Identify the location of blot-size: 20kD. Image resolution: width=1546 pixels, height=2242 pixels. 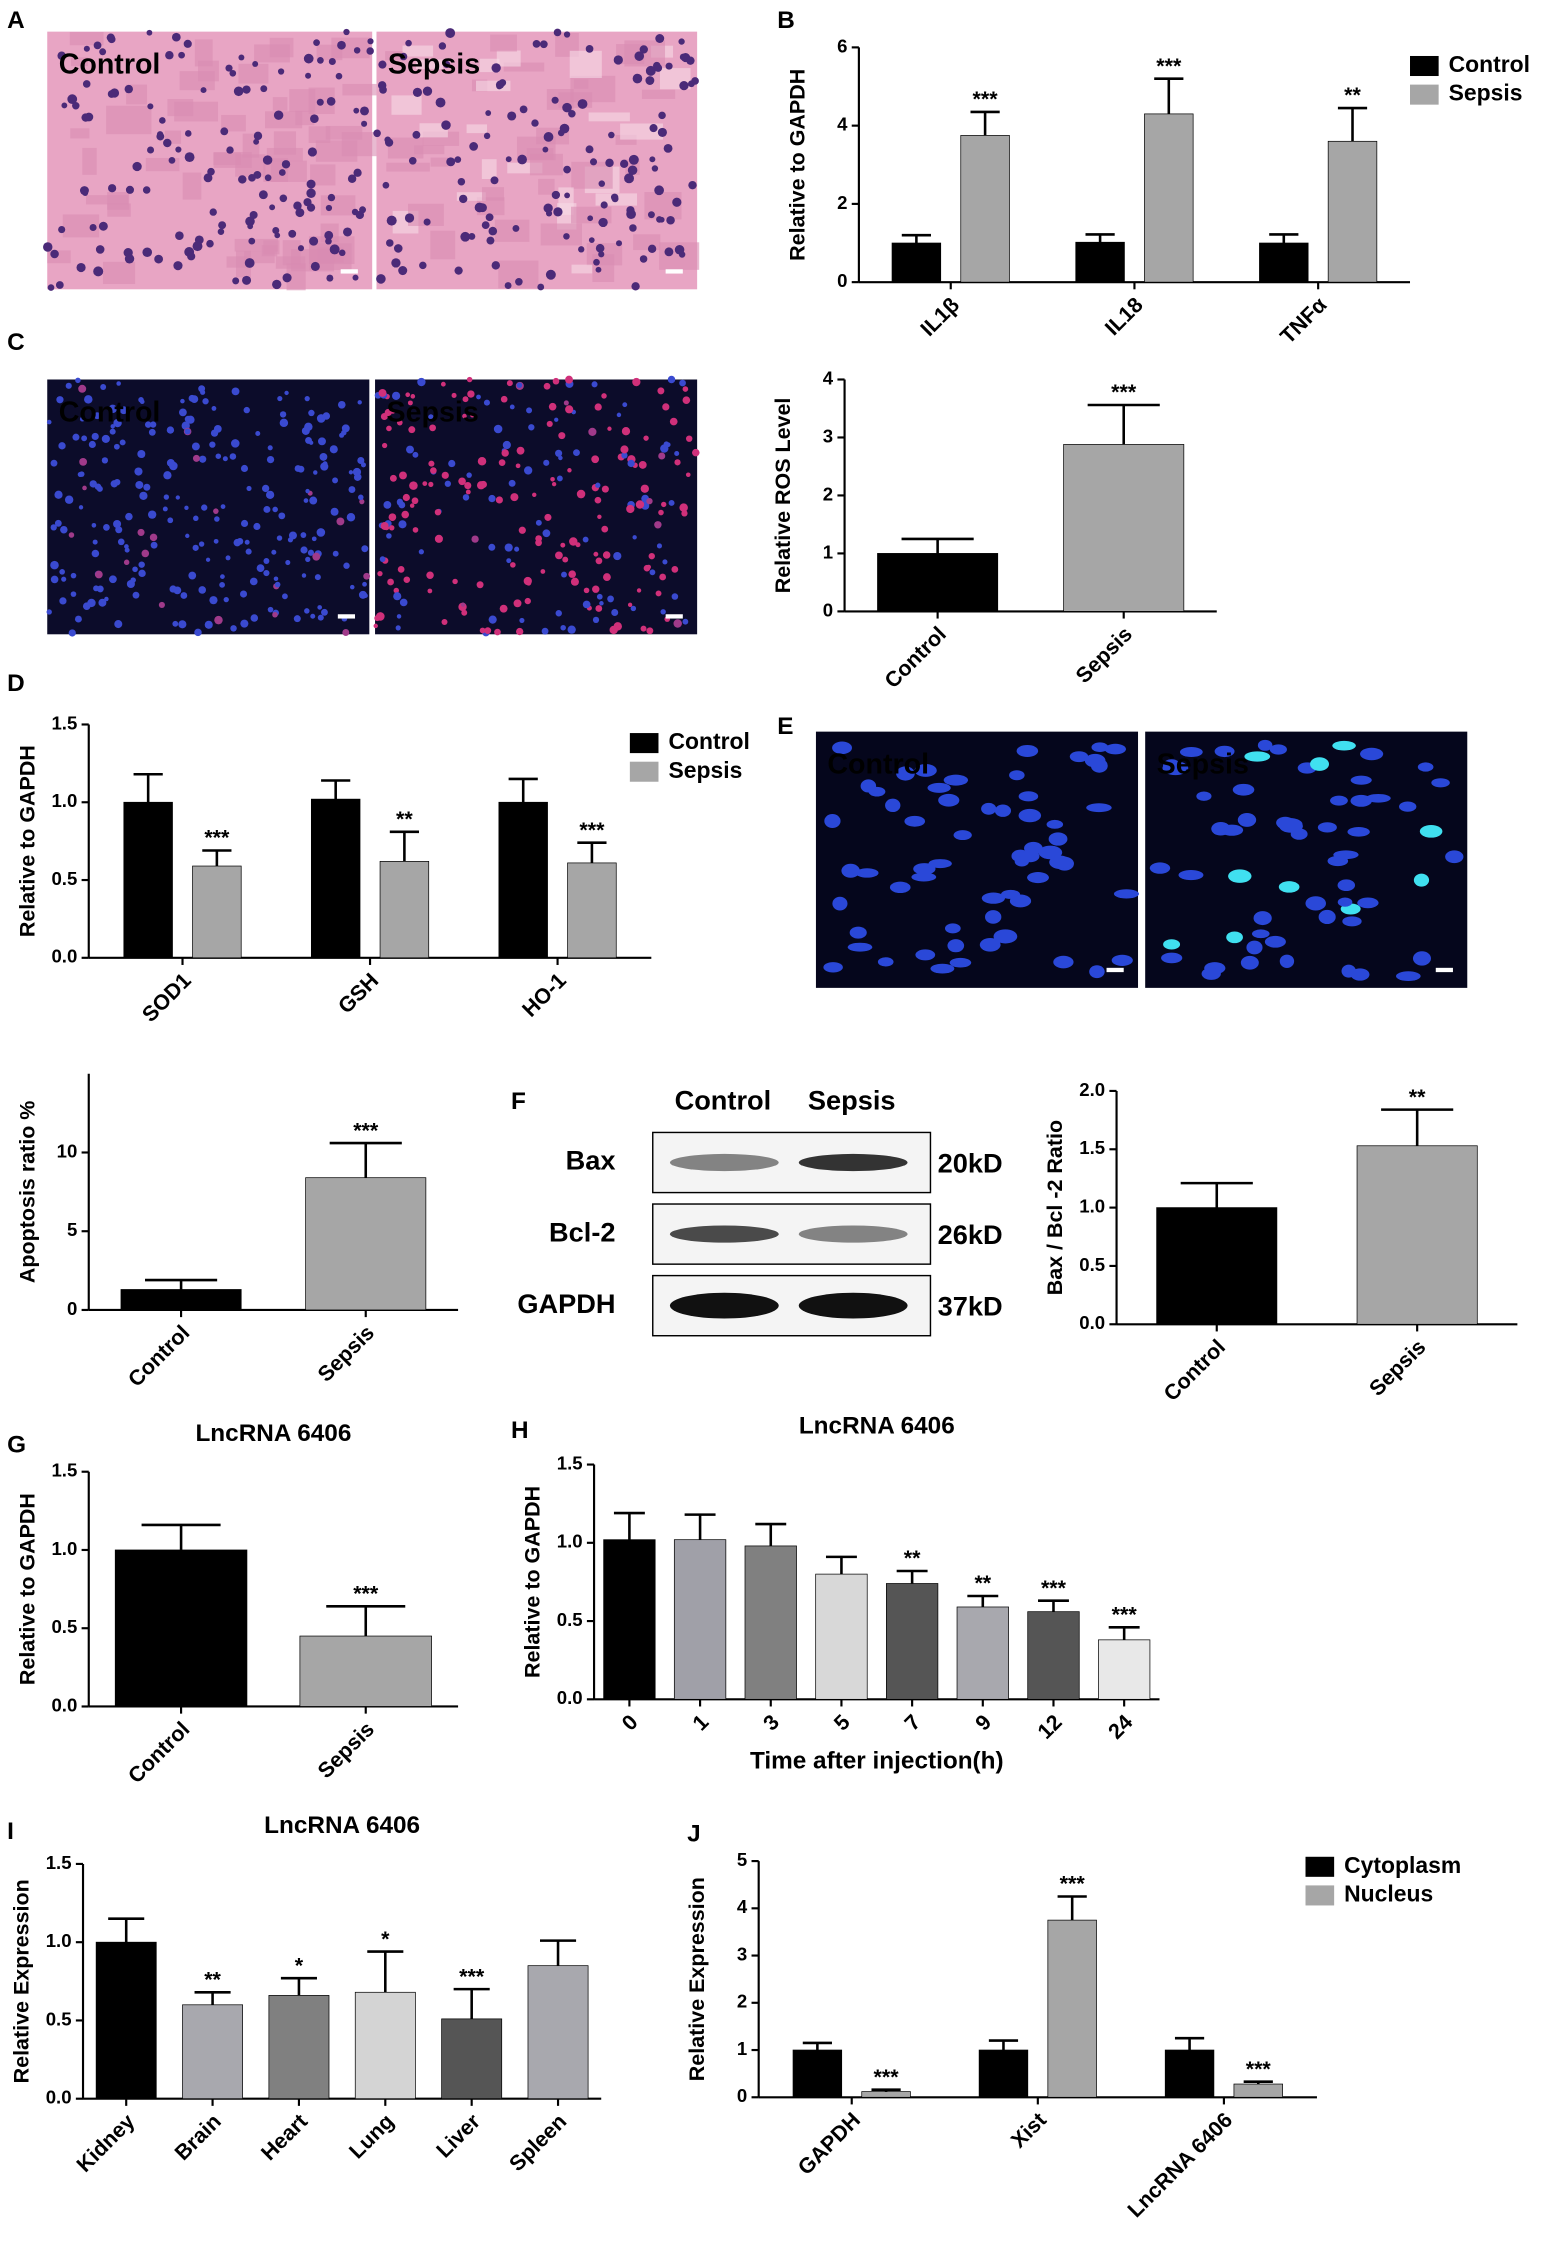
(970, 1163).